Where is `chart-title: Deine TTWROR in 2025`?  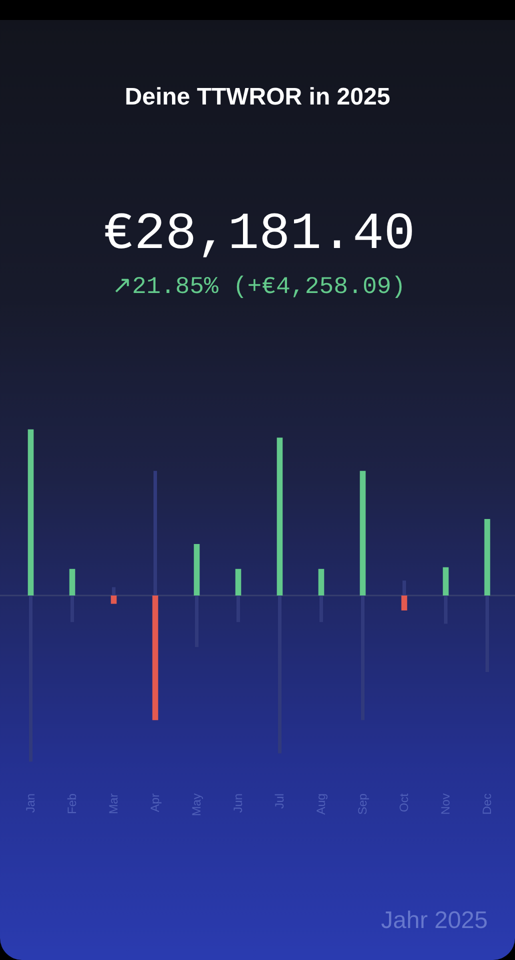
chart-title: Deine TTWROR in 2025 is located at coordinates (257, 96).